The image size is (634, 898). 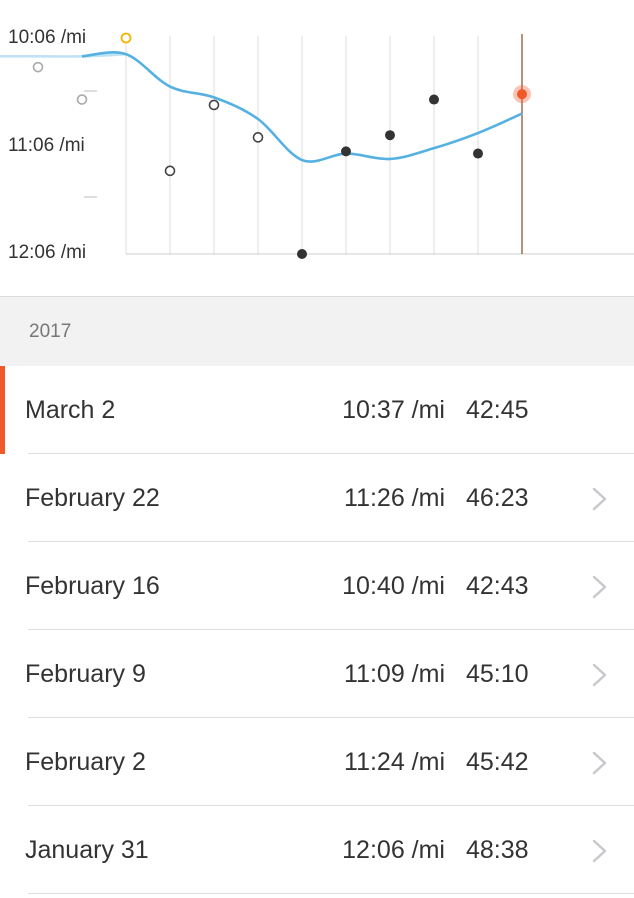 I want to click on run-pace: 10:37 /mi, so click(x=393, y=410).